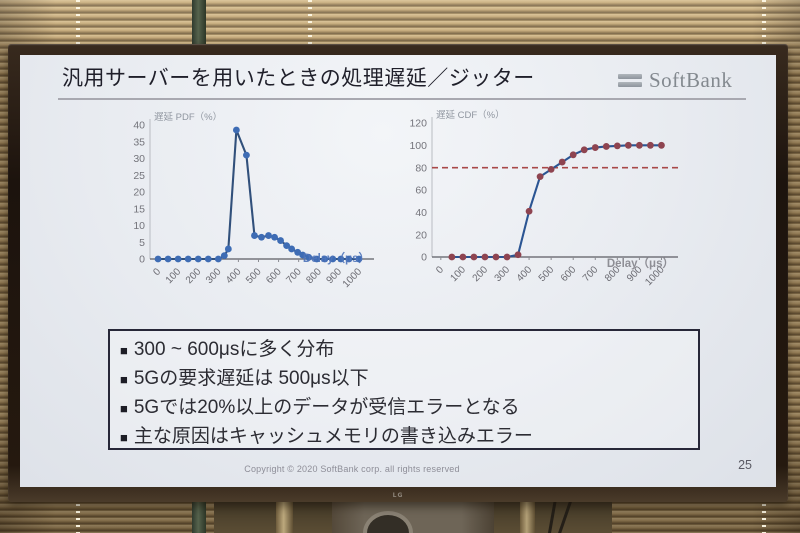  What do you see at coordinates (298, 78) in the screenshot?
I see `page-title: 汎用サーバーを用いたときの処理遅延／ジッター` at bounding box center [298, 78].